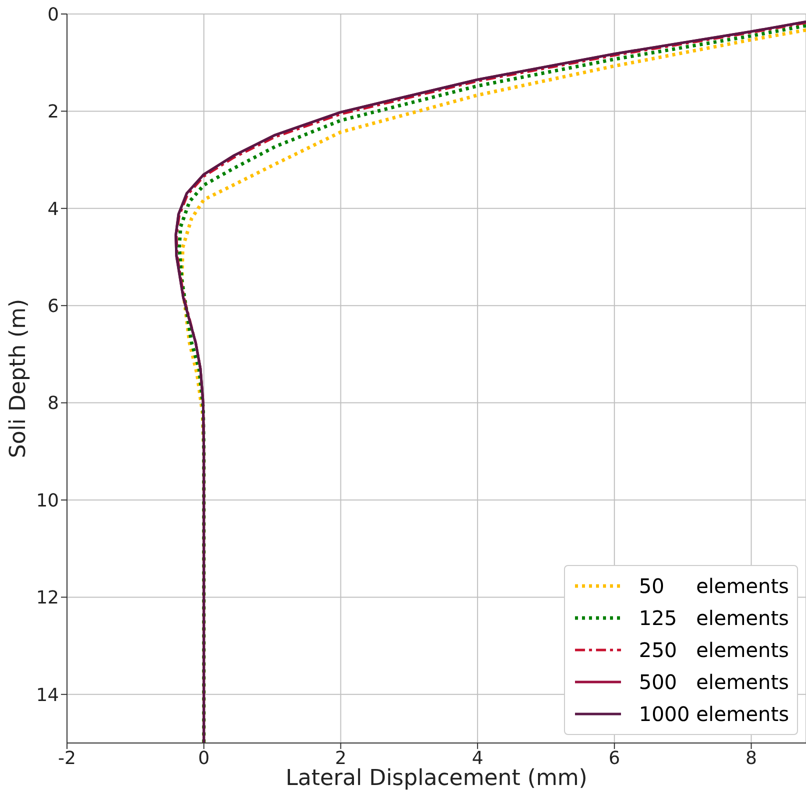  Describe the element at coordinates (437, 778) in the screenshot. I see `x-axis-title: Lateral Displacement (mm)` at that location.